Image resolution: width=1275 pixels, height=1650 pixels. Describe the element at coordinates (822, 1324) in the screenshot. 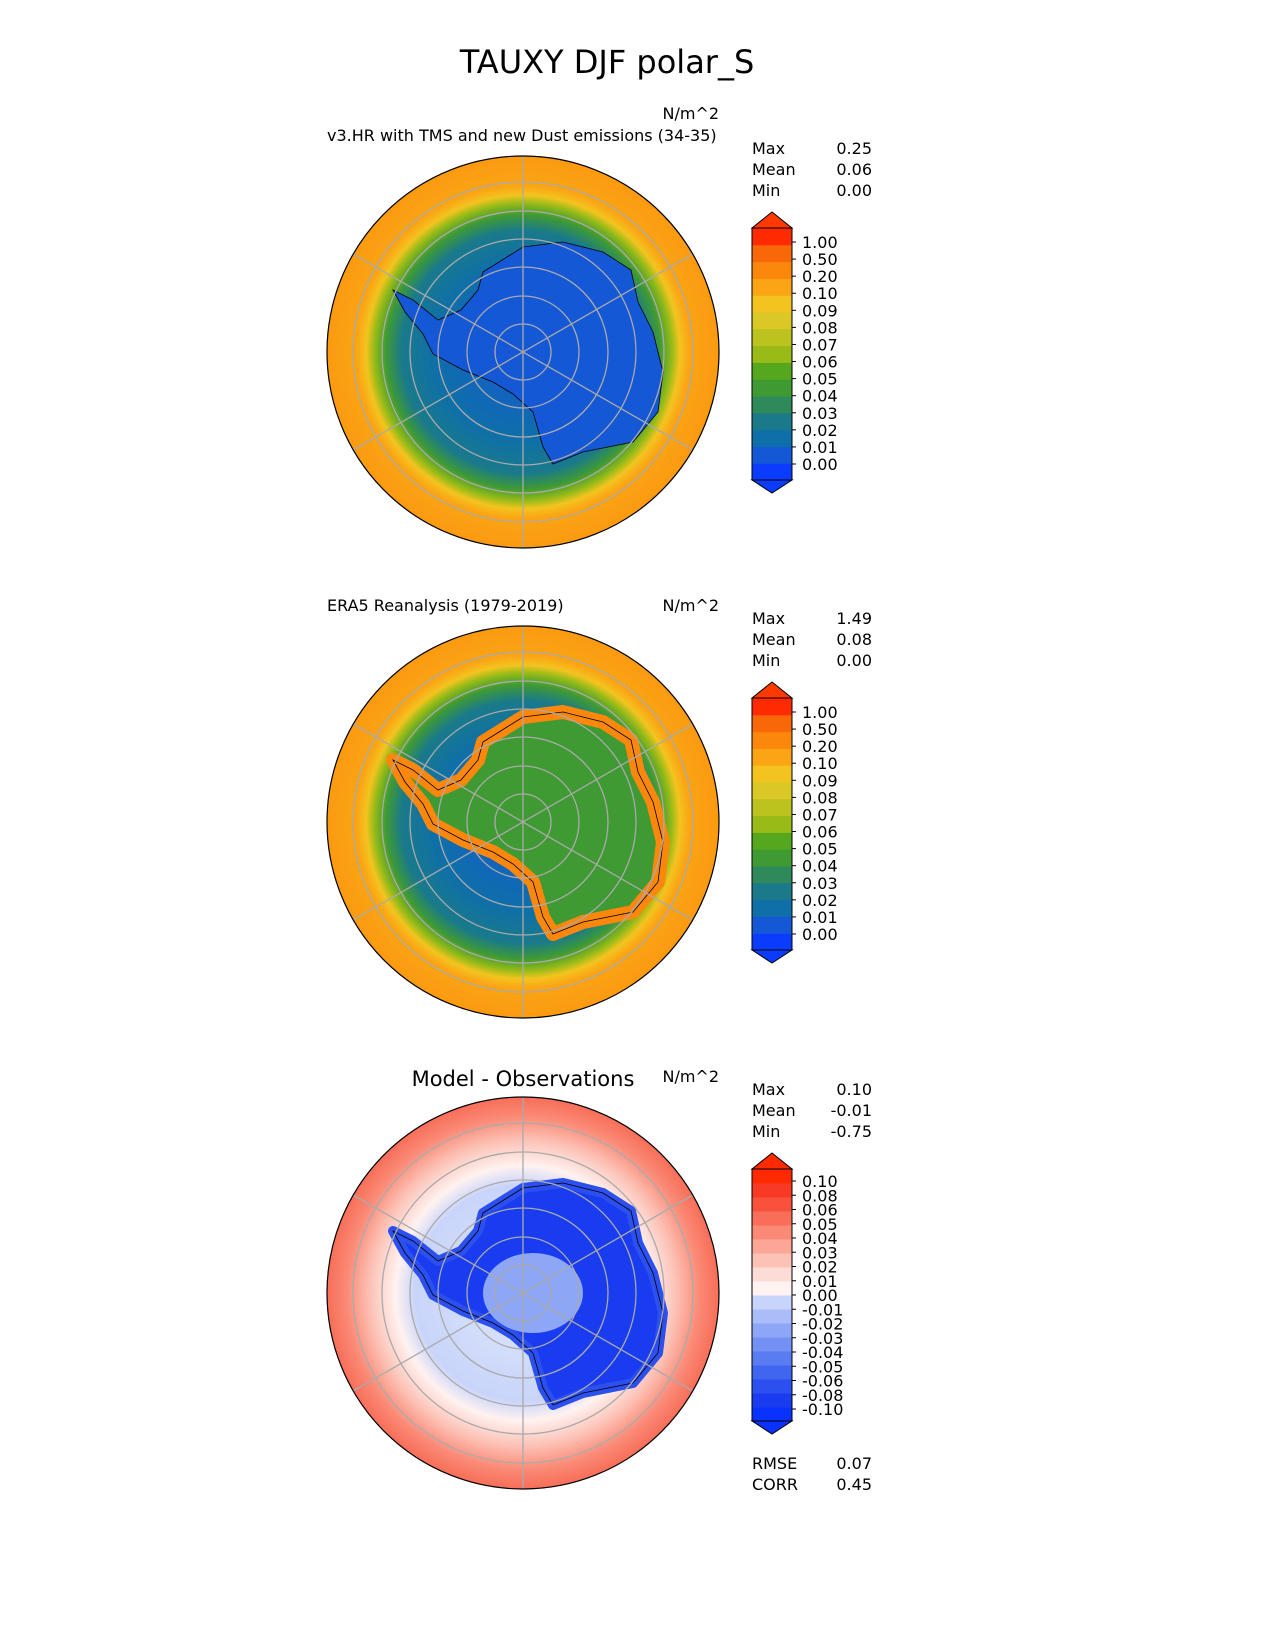

I see `colorbar-tick-label: -0.02` at that location.